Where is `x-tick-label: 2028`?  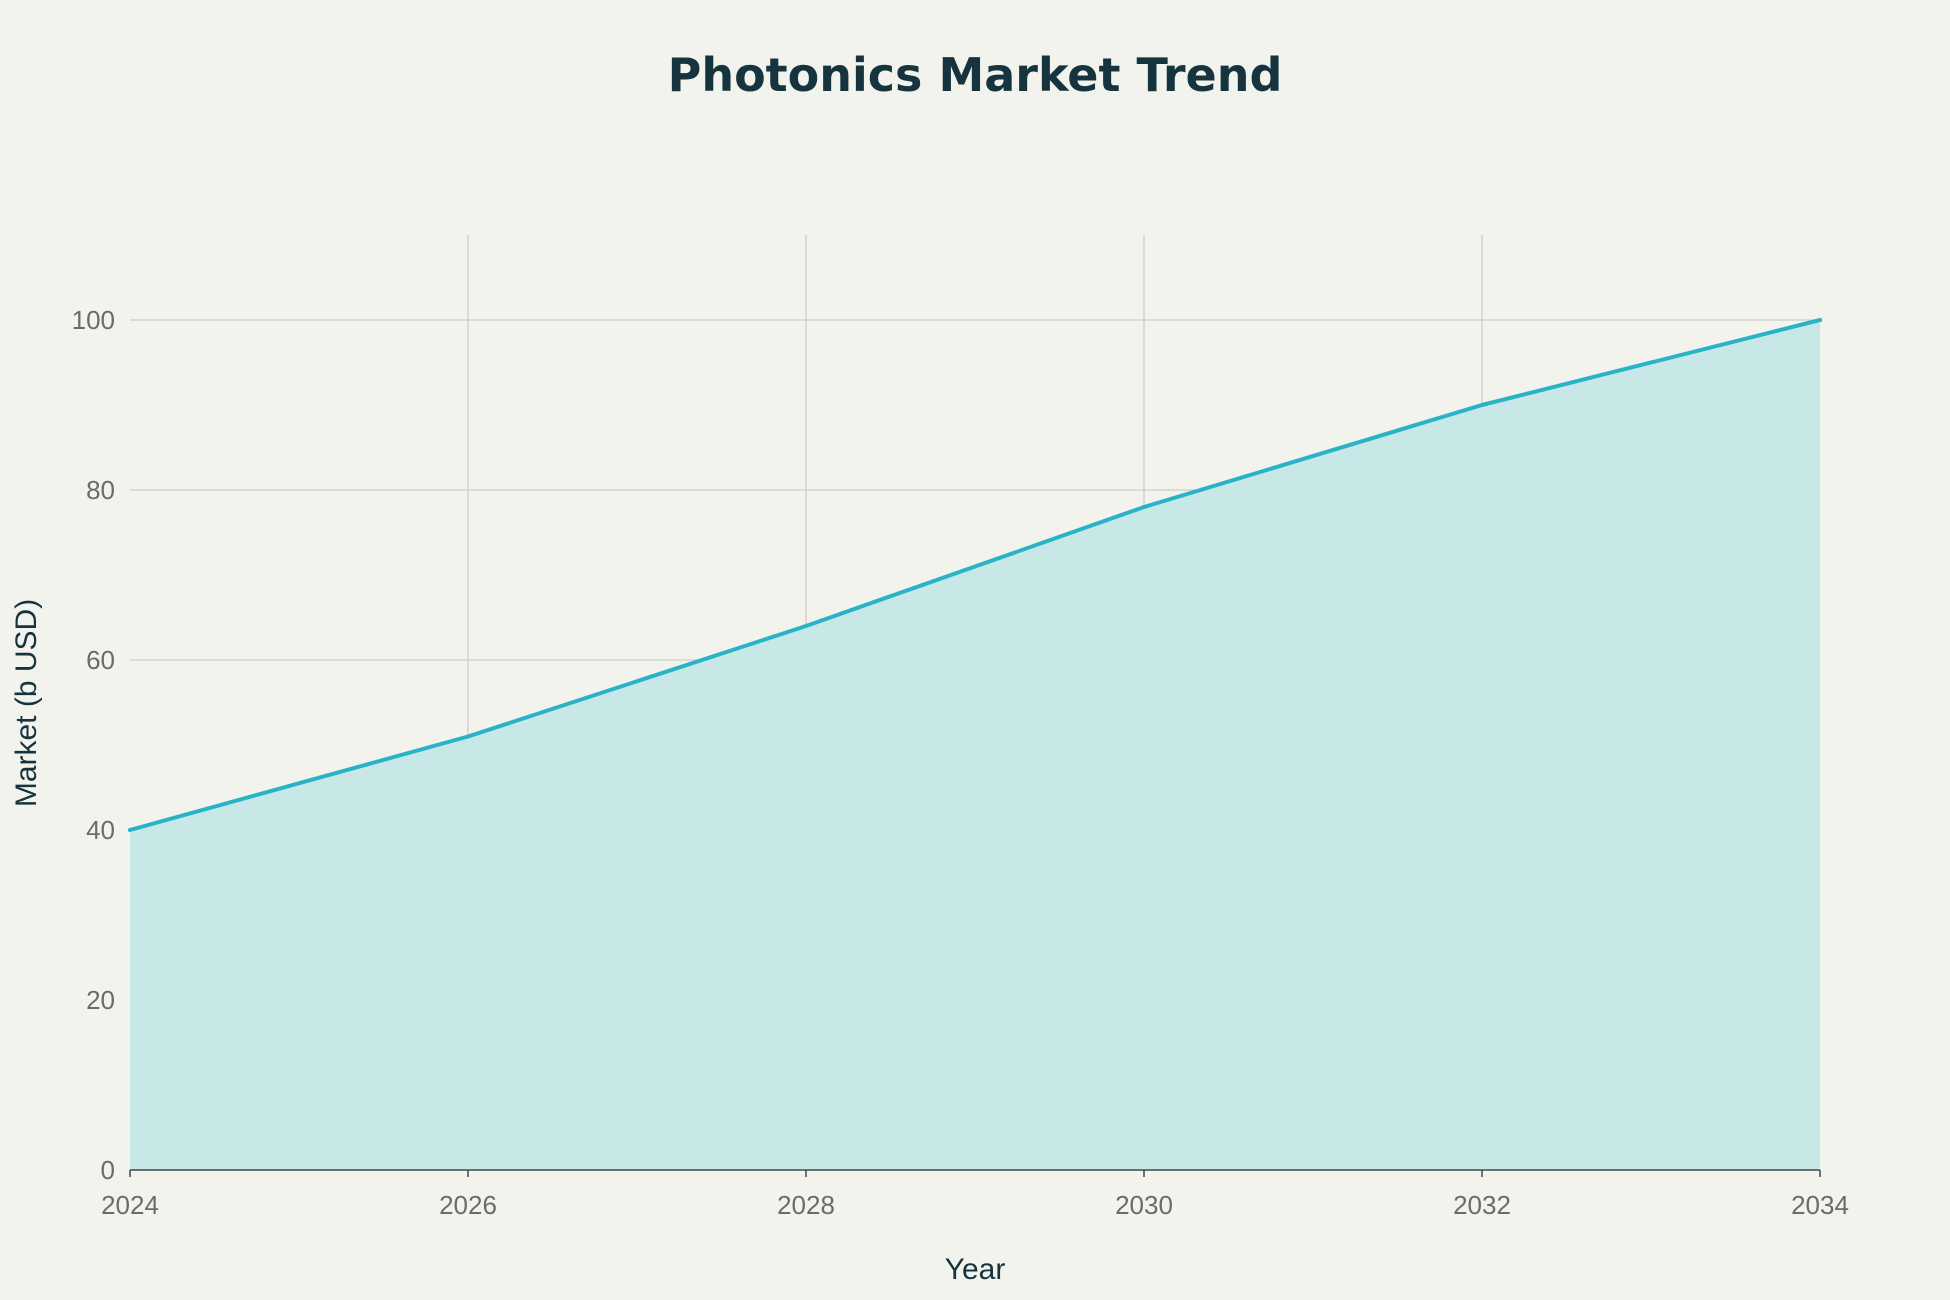
x-tick-label: 2028 is located at coordinates (806, 1205).